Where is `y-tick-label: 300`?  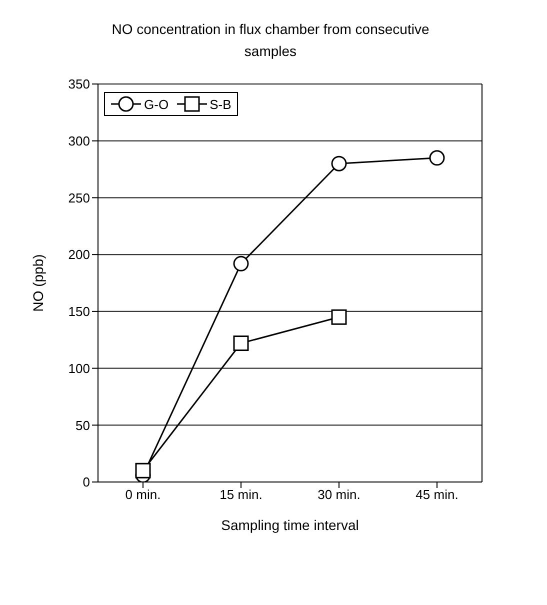
y-tick-label: 300 is located at coordinates (79, 140).